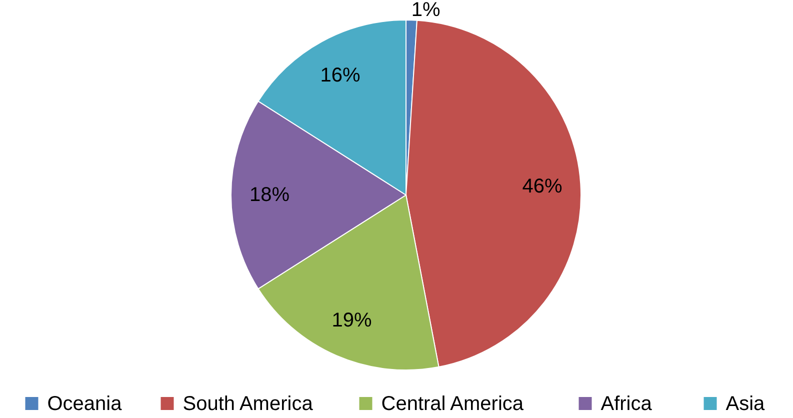  I want to click on data-label: 19%, so click(352, 320).